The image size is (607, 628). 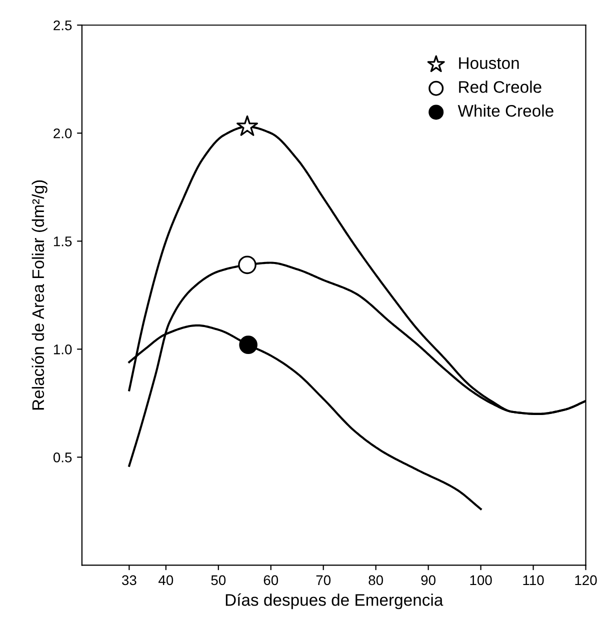 What do you see at coordinates (533, 580) in the screenshot?
I see `x-tick-label: 110` at bounding box center [533, 580].